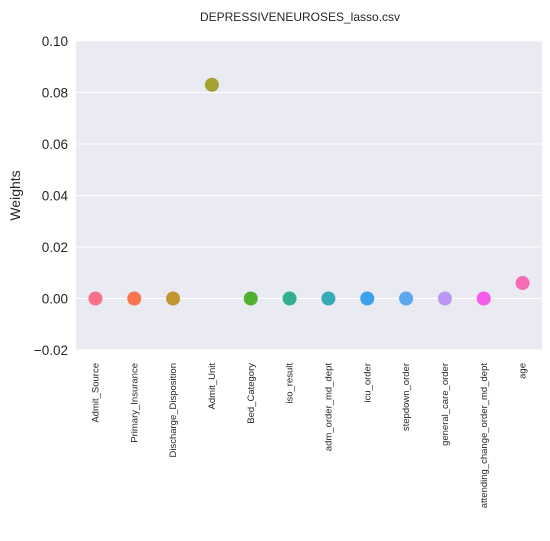 The height and width of the screenshot is (541, 550). Describe the element at coordinates (55, 247) in the screenshot. I see `y-tick-label: 0.02` at that location.